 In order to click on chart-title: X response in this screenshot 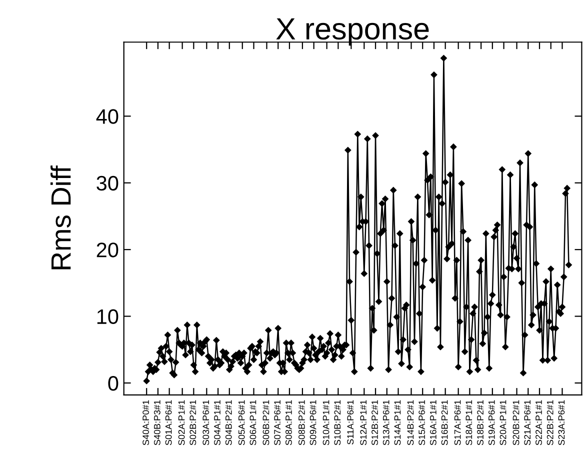, I will do `click(352, 32)`.